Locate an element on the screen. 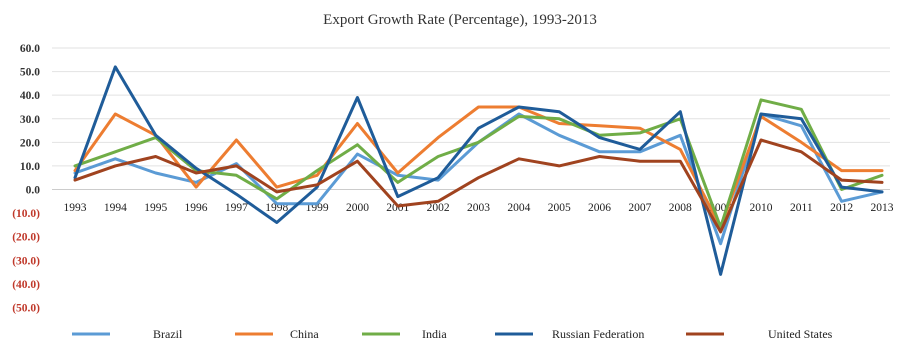 This screenshot has width=897, height=345. y-tick-label: 50.0 is located at coordinates (30, 73).